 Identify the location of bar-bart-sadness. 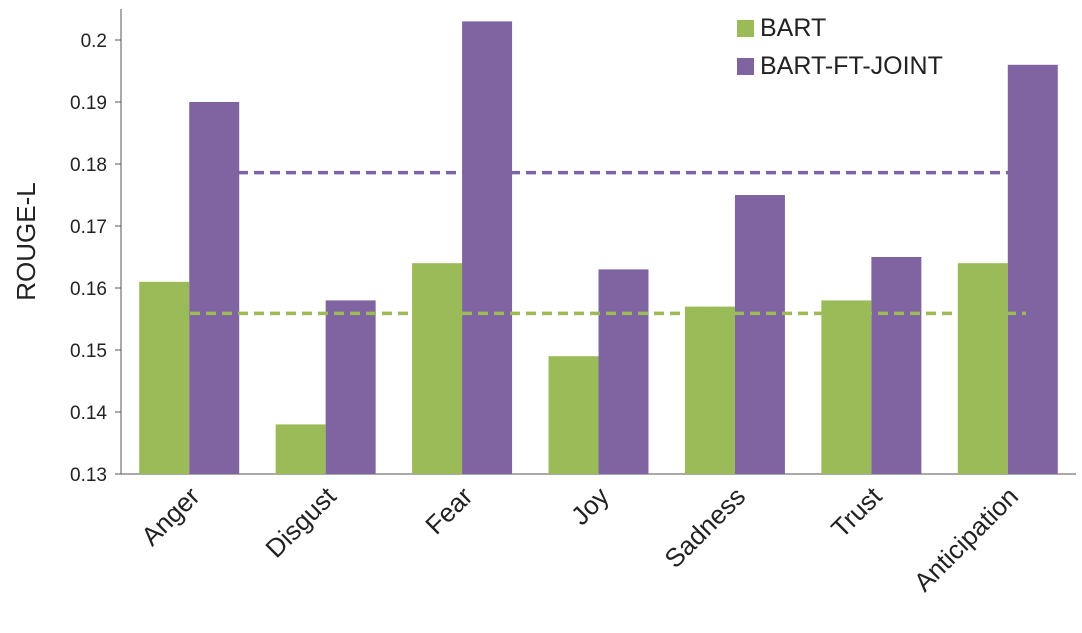
(710, 390).